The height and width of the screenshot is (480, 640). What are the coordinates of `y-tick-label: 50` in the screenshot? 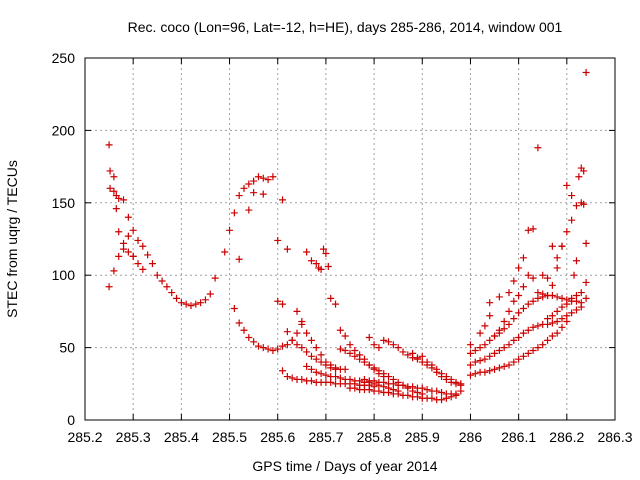 It's located at (67, 348).